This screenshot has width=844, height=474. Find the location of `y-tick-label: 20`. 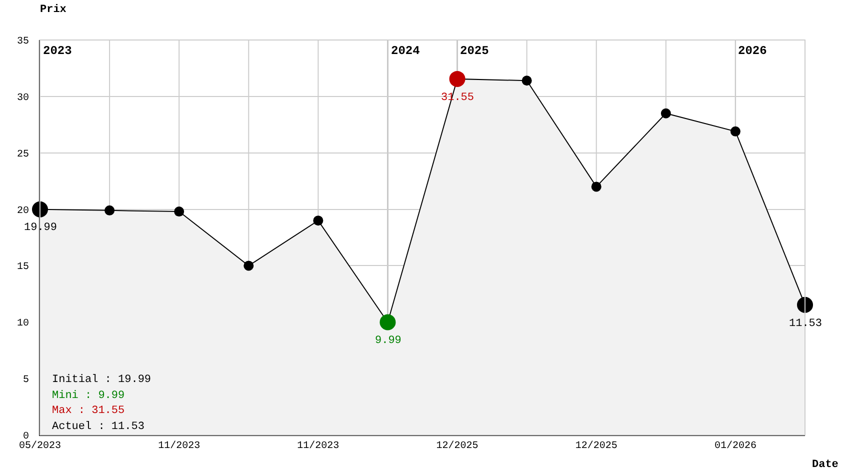

y-tick-label: 20 is located at coordinates (22, 211).